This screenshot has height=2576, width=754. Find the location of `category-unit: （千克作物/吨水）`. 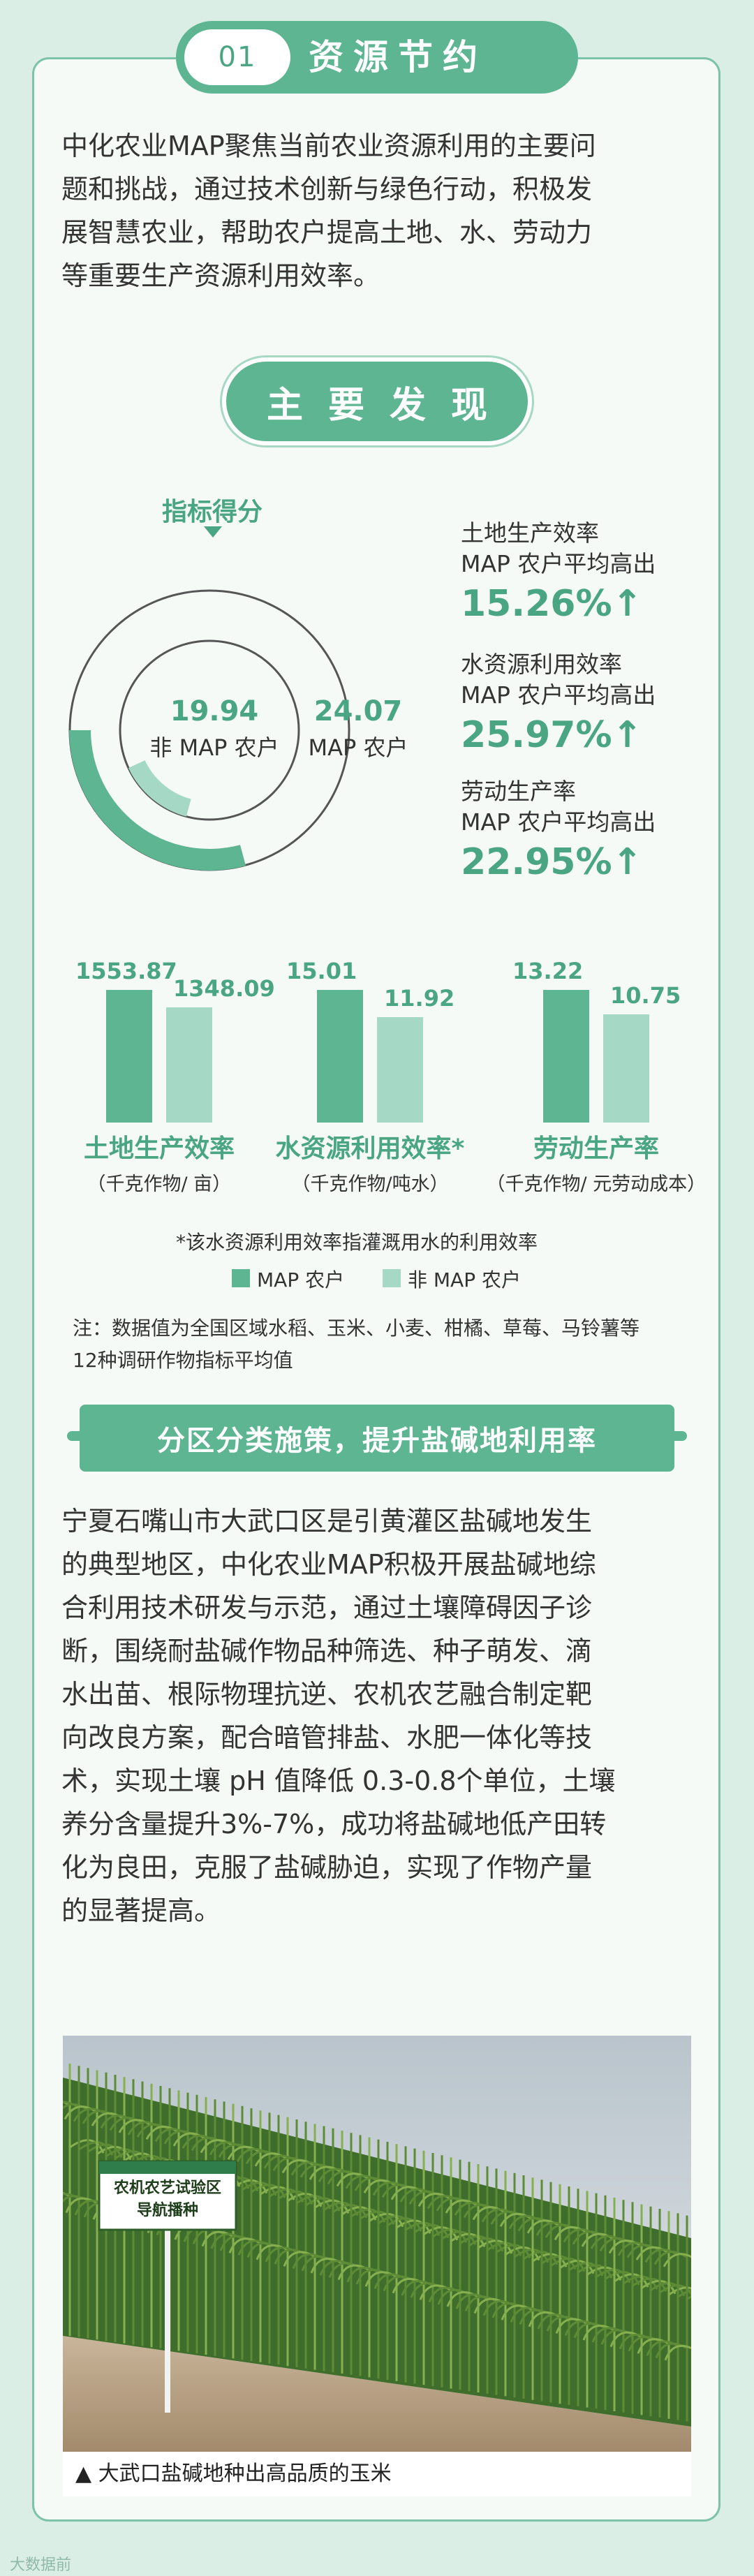

category-unit: （千克作物/吨水） is located at coordinates (370, 1184).